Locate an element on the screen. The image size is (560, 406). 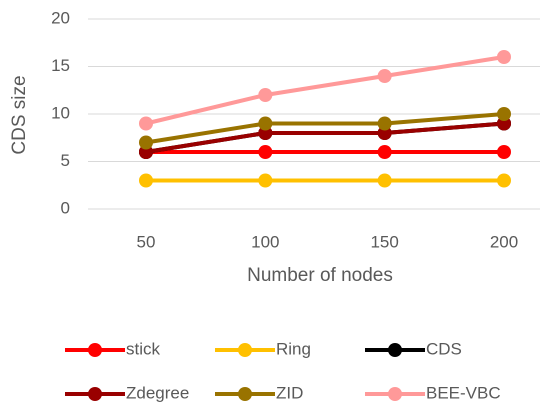
y-tick-label: 20 is located at coordinates (60, 17).